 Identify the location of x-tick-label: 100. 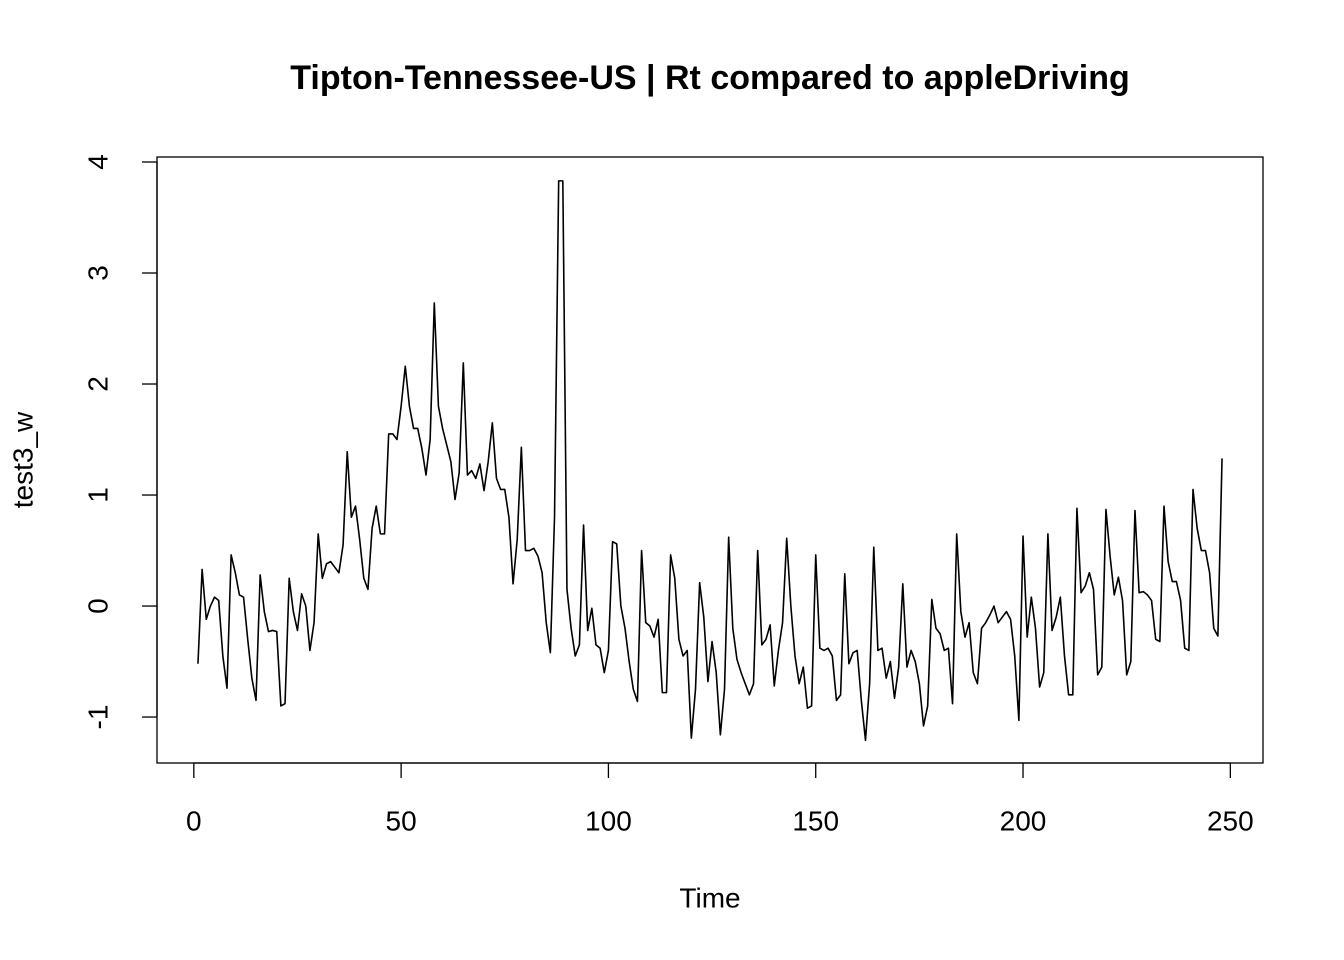
(608, 820).